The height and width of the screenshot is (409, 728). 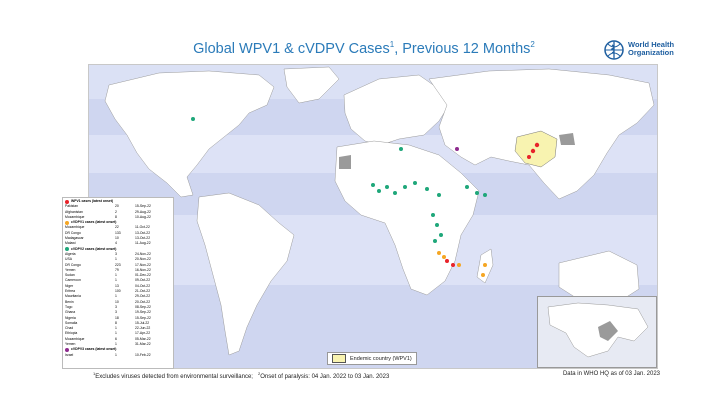 I want to click on legend-row: Mauritania 1 29-Oct-22, so click(x=108, y=296).